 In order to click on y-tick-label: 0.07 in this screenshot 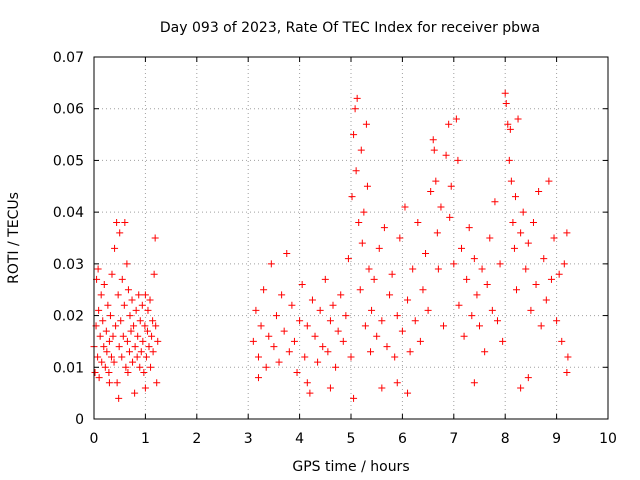, I will do `click(68, 58)`.